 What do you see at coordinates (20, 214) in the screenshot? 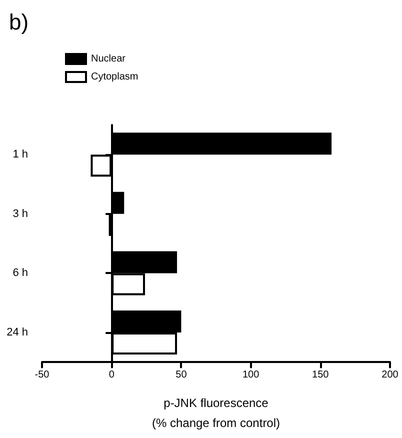
I see `y-tick-label: 3 h` at bounding box center [20, 214].